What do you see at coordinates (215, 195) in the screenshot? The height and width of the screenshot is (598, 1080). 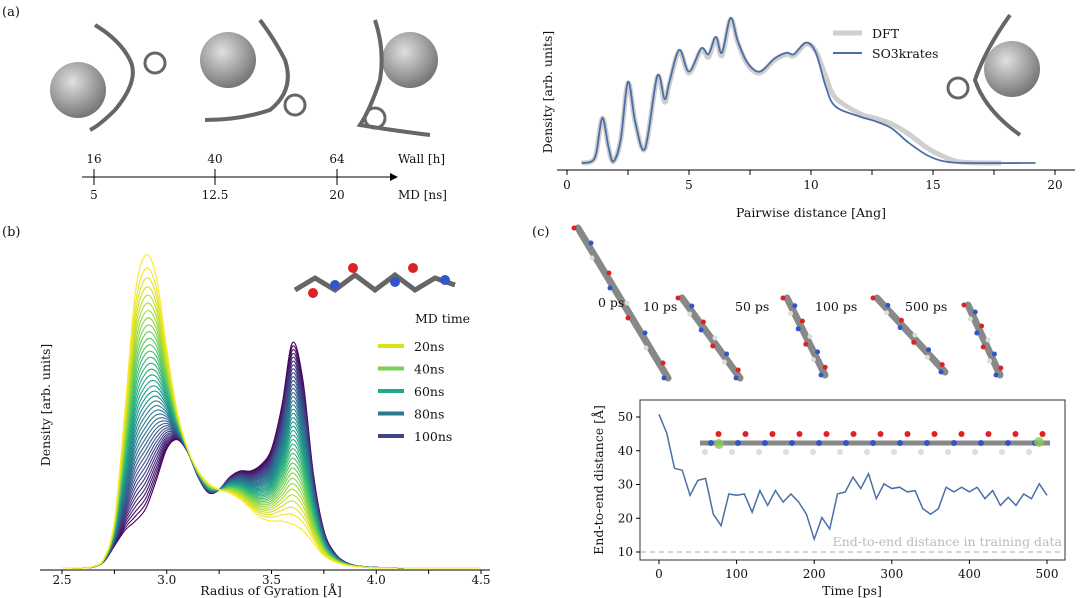 I see `md-tick-12-5: 12.5` at bounding box center [215, 195].